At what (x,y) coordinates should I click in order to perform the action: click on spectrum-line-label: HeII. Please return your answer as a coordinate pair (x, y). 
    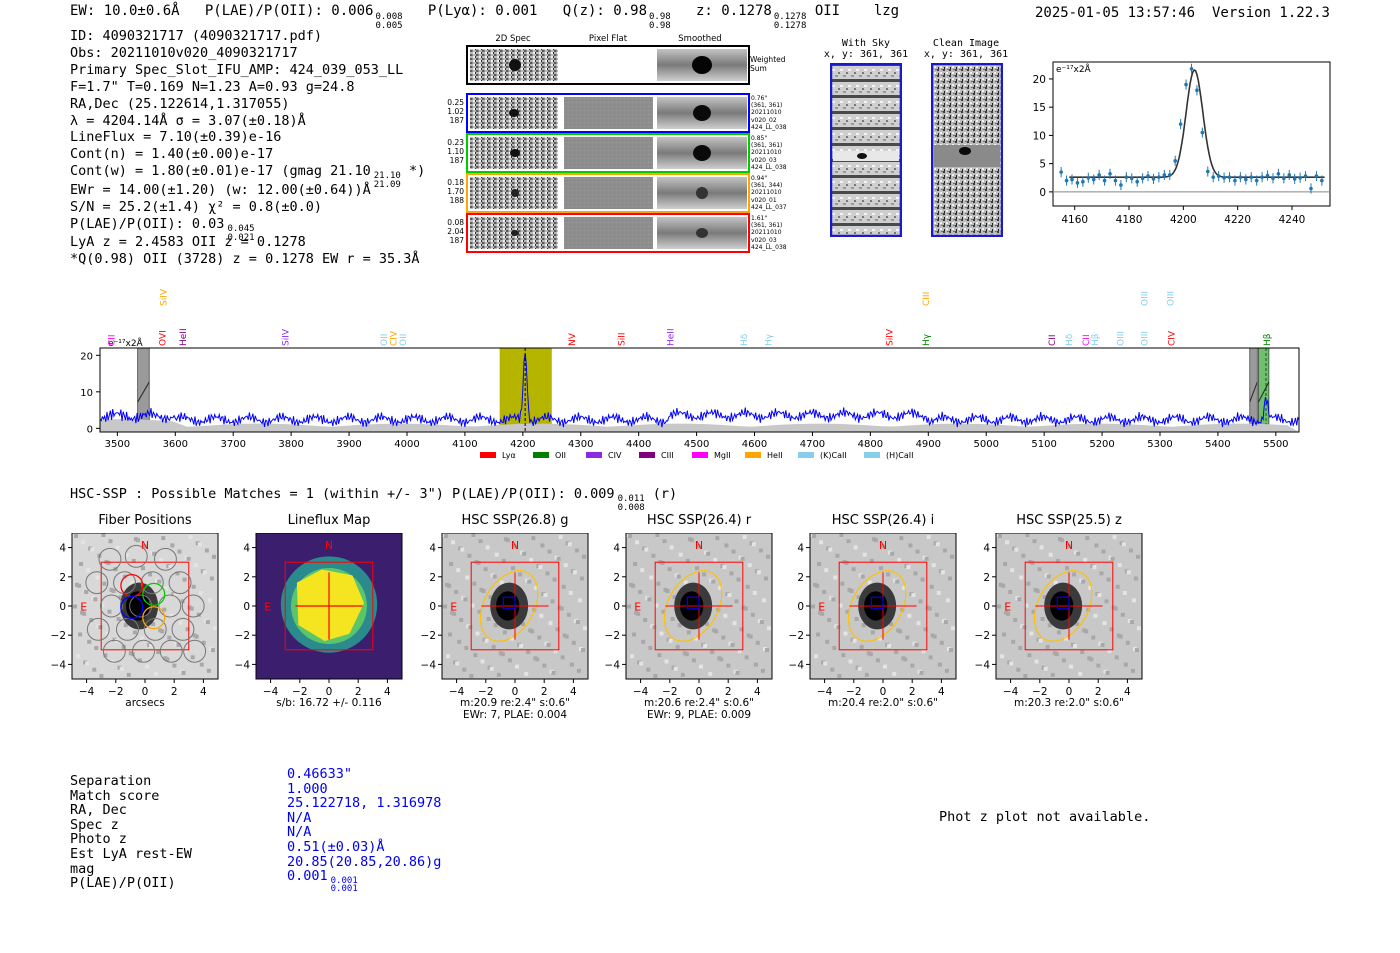
    Looking at the image, I should click on (184, 337).